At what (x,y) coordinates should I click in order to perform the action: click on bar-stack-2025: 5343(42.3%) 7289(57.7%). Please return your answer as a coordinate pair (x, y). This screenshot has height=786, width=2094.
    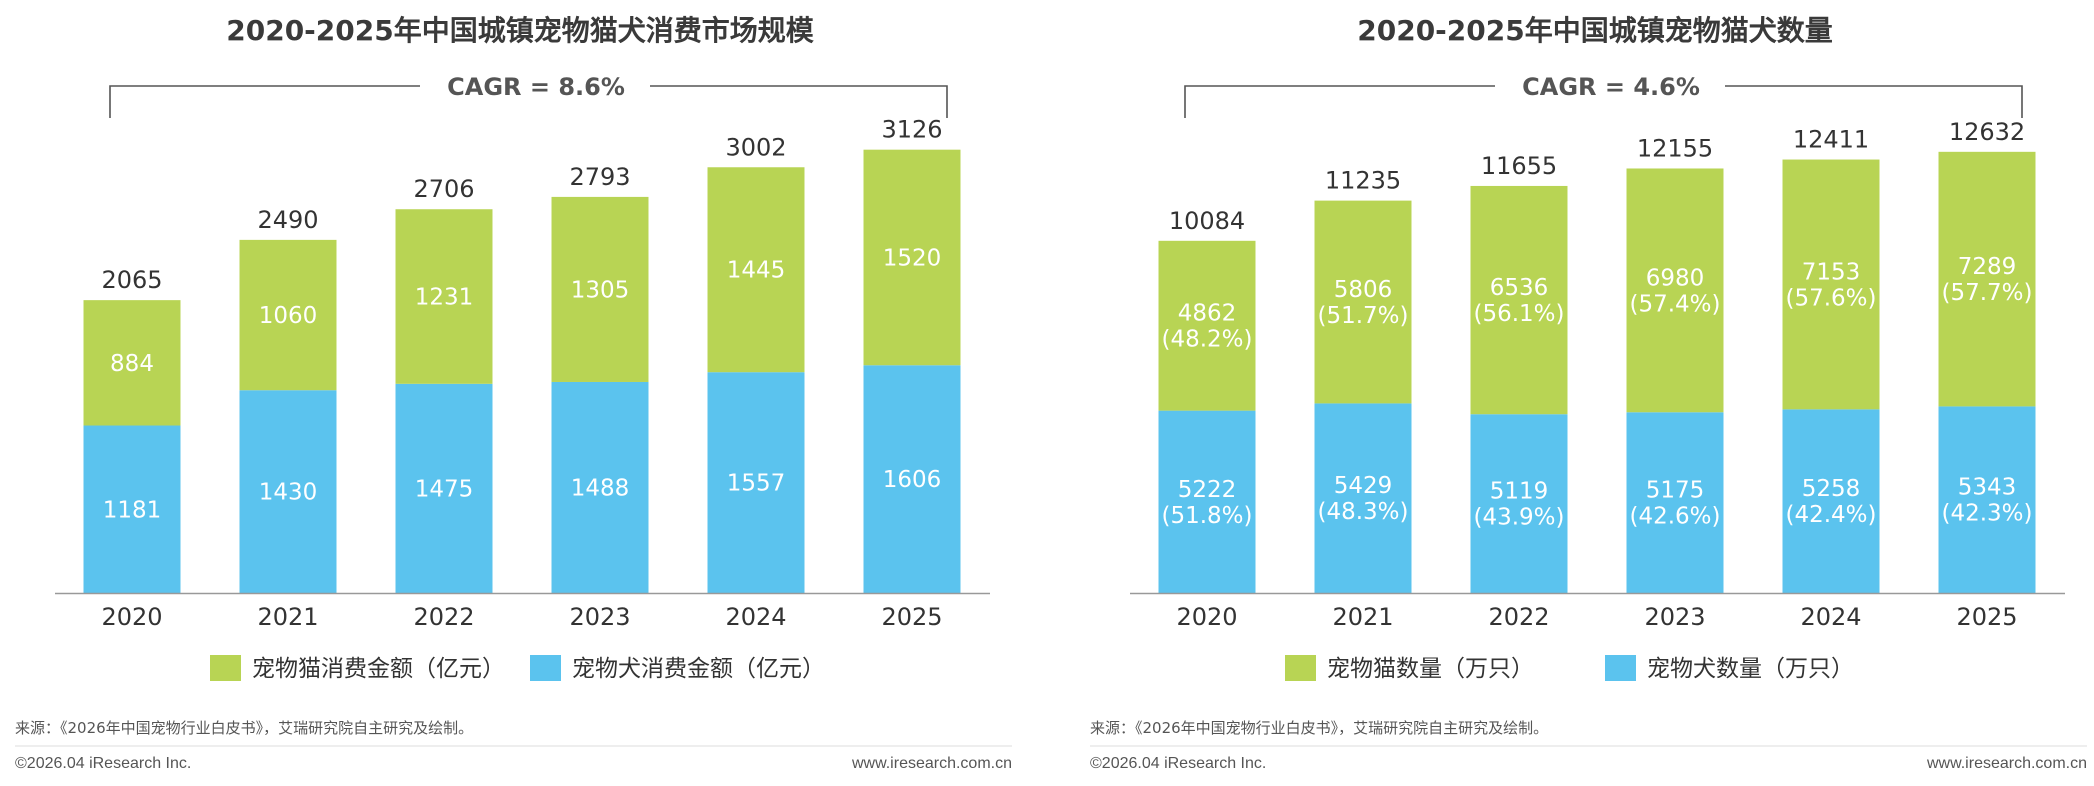
    Looking at the image, I should click on (1987, 372).